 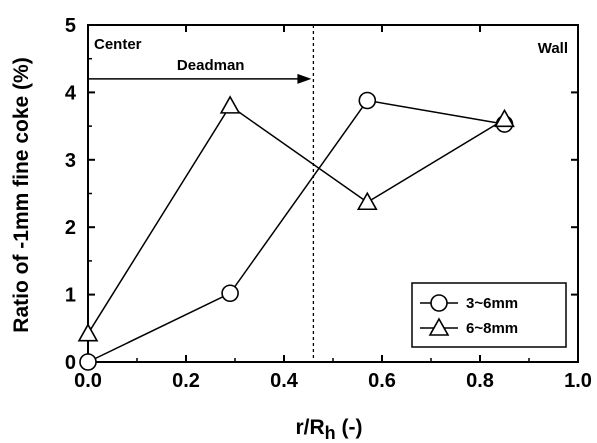 I want to click on x-tick-label: 0.2, so click(x=186, y=381).